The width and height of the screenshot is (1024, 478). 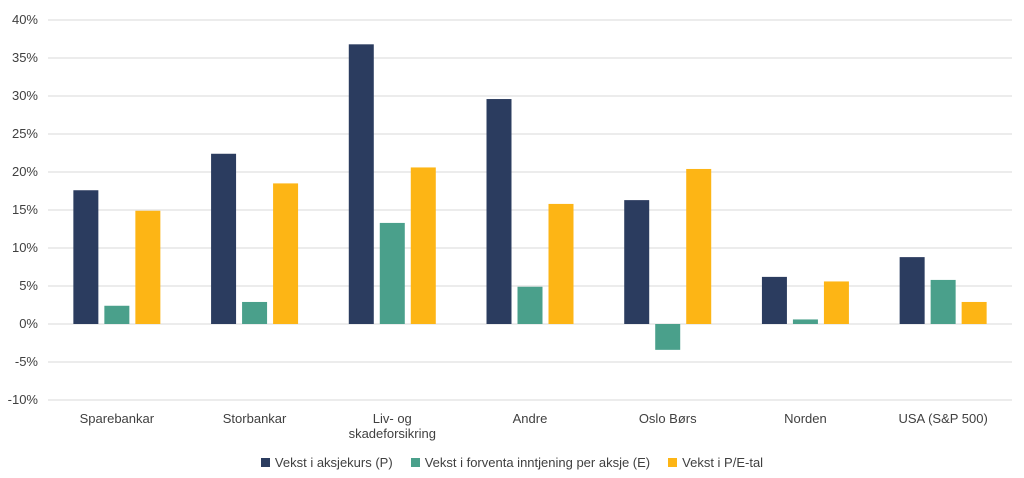 What do you see at coordinates (25, 247) in the screenshot?
I see `y-tick-label: 10%` at bounding box center [25, 247].